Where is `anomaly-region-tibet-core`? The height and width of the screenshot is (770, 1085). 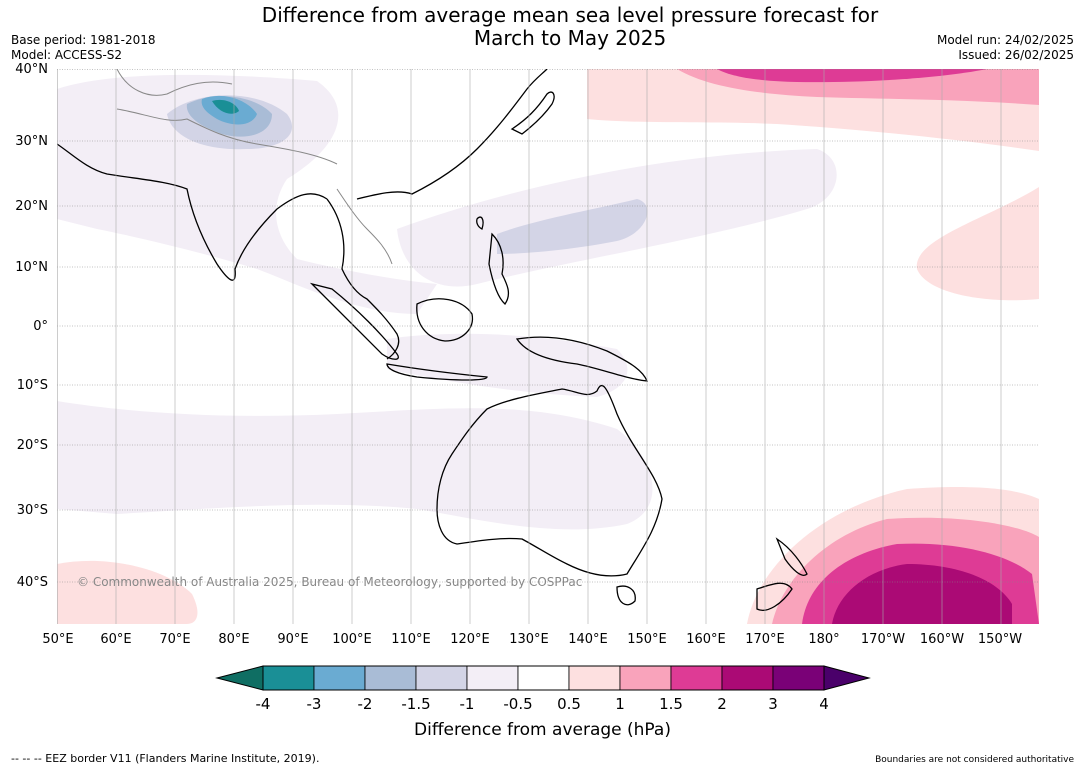
anomaly-region-tibet-core is located at coordinates (225, 106).